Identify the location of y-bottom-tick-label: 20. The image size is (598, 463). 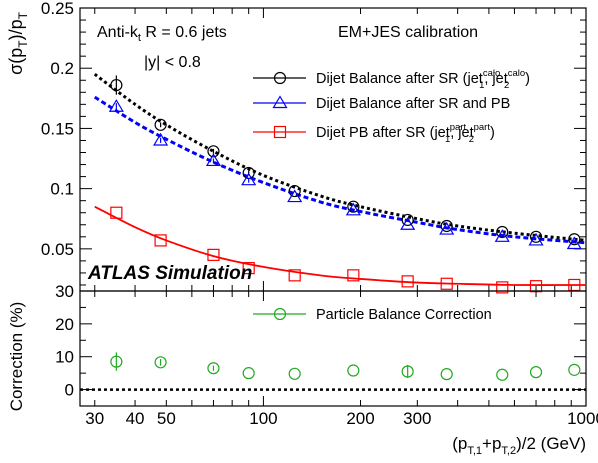
(64, 324).